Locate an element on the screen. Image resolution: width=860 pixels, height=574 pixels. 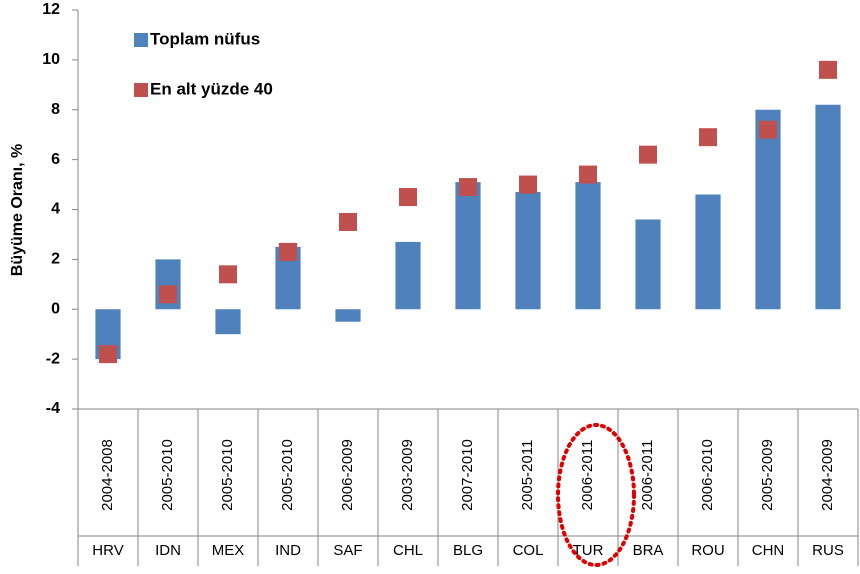
x-tick-label: TUR is located at coordinates (588, 550).